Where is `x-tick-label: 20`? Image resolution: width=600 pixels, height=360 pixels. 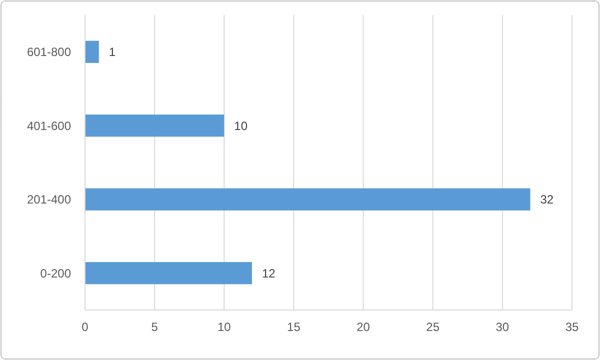
x-tick-label: 20 is located at coordinates (363, 327).